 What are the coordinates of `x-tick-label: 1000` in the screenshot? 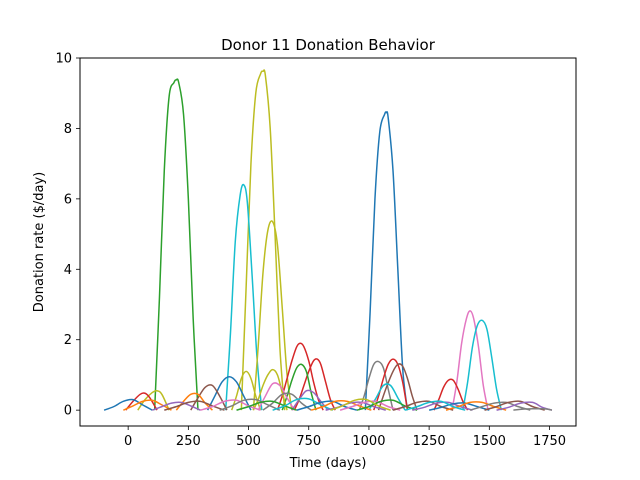 It's located at (368, 441).